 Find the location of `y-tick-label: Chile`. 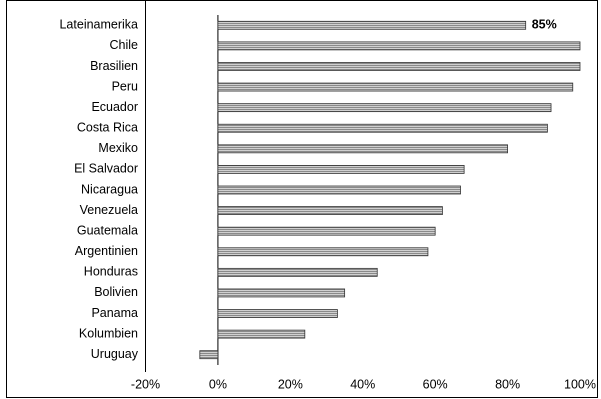

y-tick-label: Chile is located at coordinates (124, 45).